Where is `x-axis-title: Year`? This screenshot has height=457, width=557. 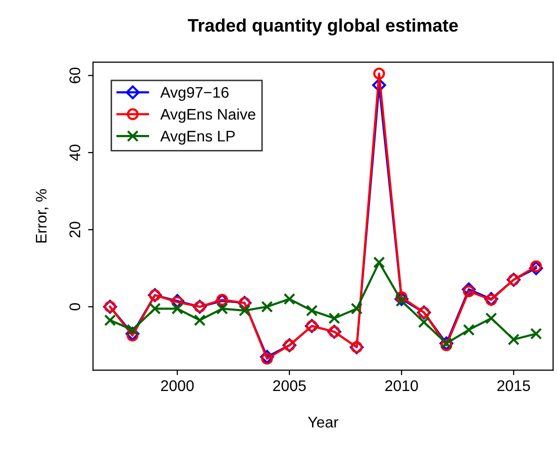
x-axis-title: Year is located at coordinates (323, 422).